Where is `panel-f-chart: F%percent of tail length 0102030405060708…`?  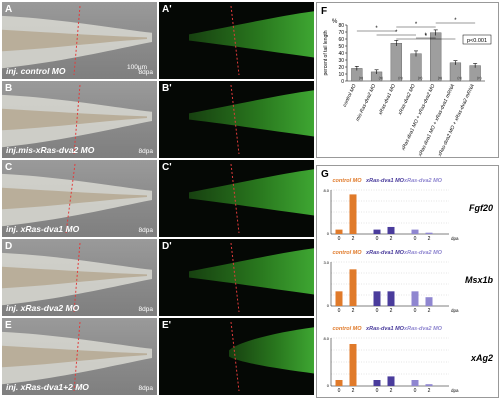
panel-f-chart: F%percent of tail length 0102030405060708… is located at coordinates (406, 82).